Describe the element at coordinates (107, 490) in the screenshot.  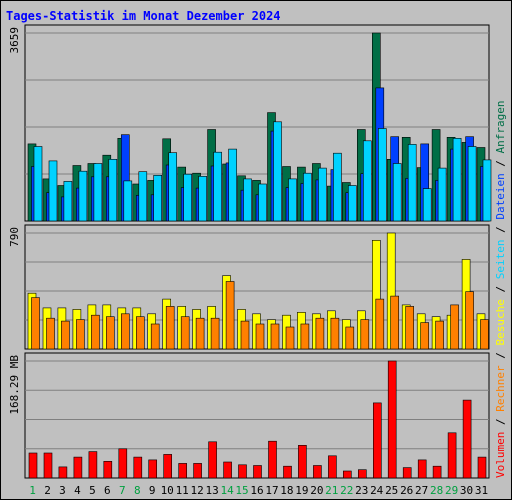
I see `x-tick-label-day-6: 6` at that location.